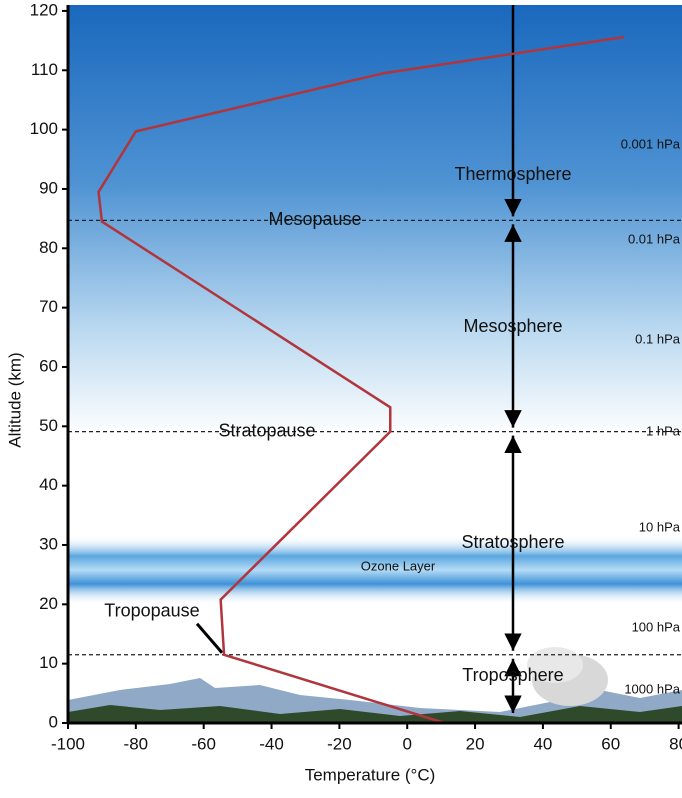 This screenshot has height=798, width=682. Describe the element at coordinates (151, 611) in the screenshot. I see `reference-label: Tropopause` at that location.